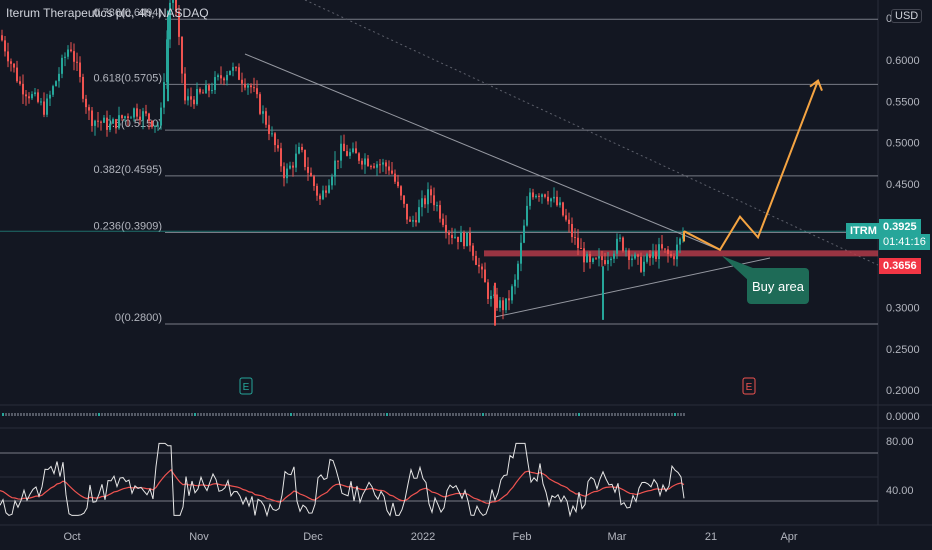 The height and width of the screenshot is (550, 932). What do you see at coordinates (903, 391) in the screenshot?
I see `price-tick: 0.2000` at bounding box center [903, 391].